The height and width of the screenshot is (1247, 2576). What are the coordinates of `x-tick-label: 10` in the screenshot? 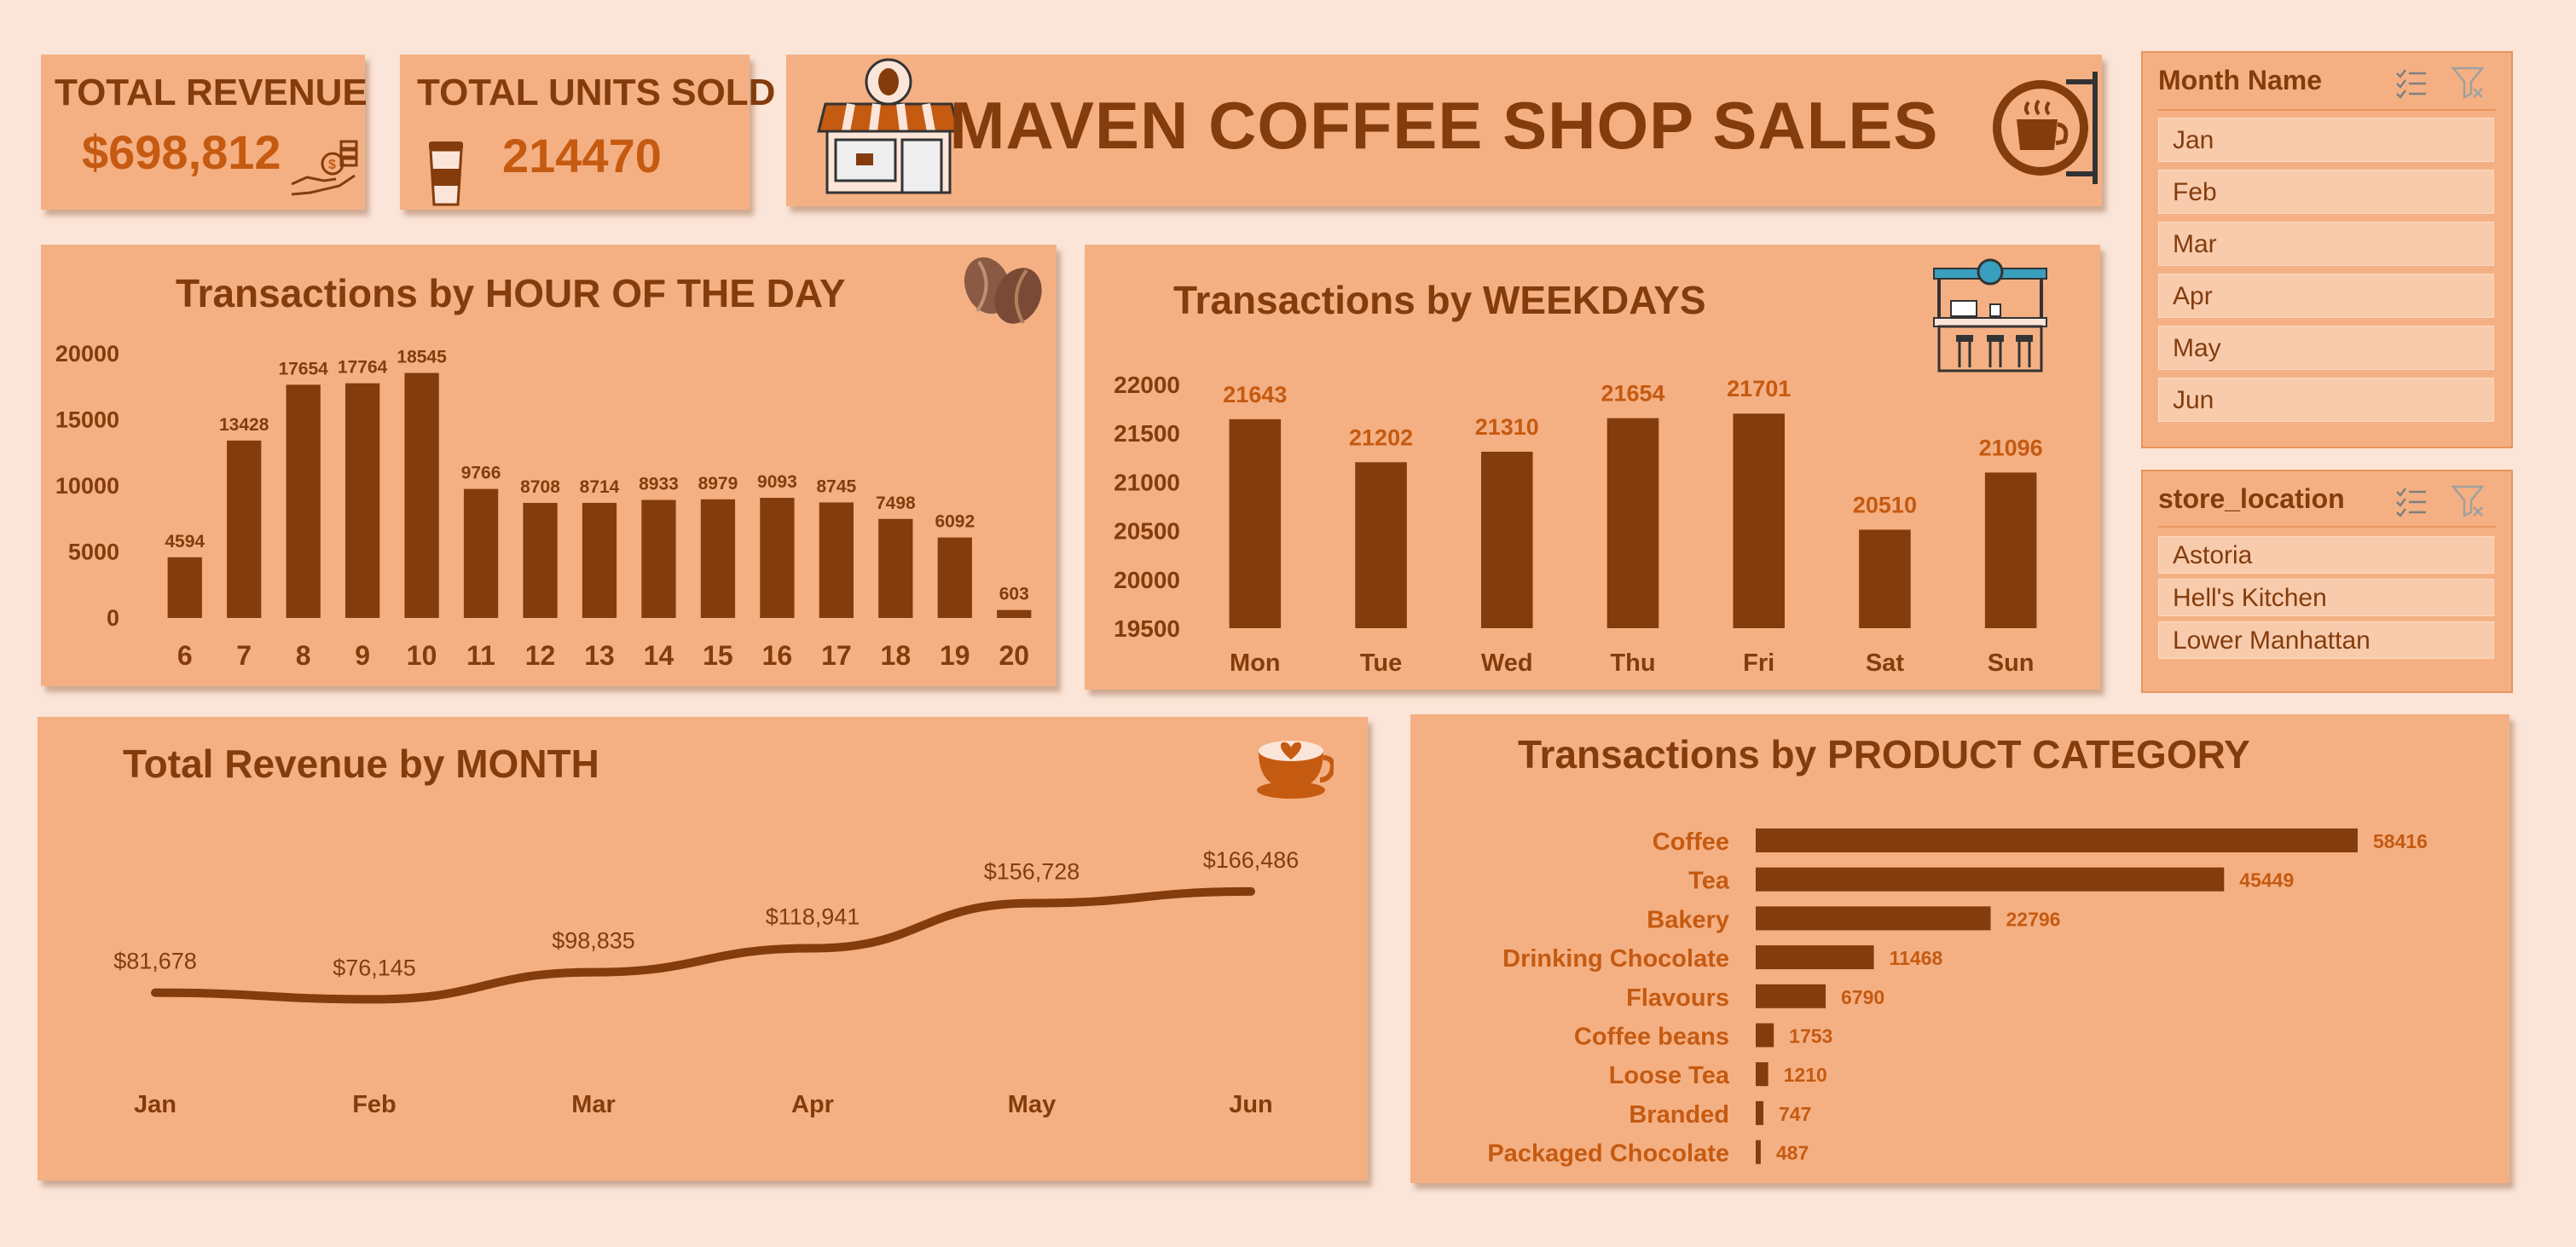 It's located at (422, 655).